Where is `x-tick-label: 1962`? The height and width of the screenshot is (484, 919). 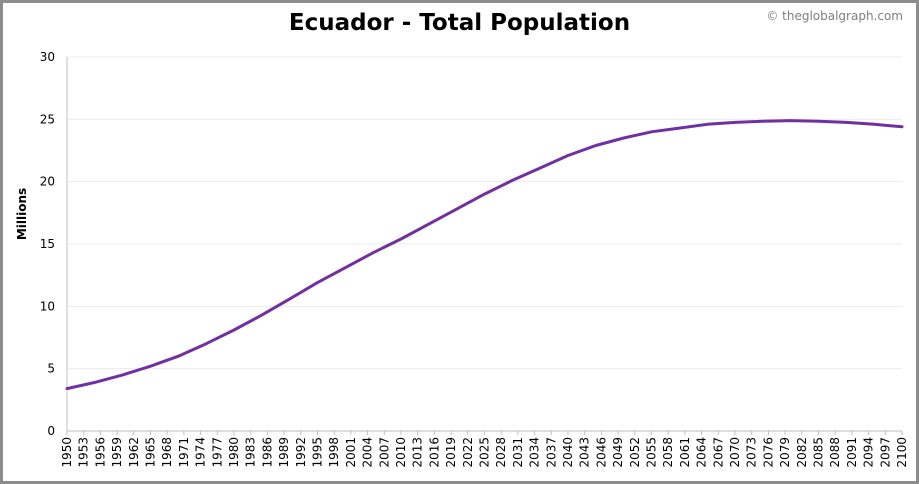 x-tick-label: 1962 is located at coordinates (134, 452).